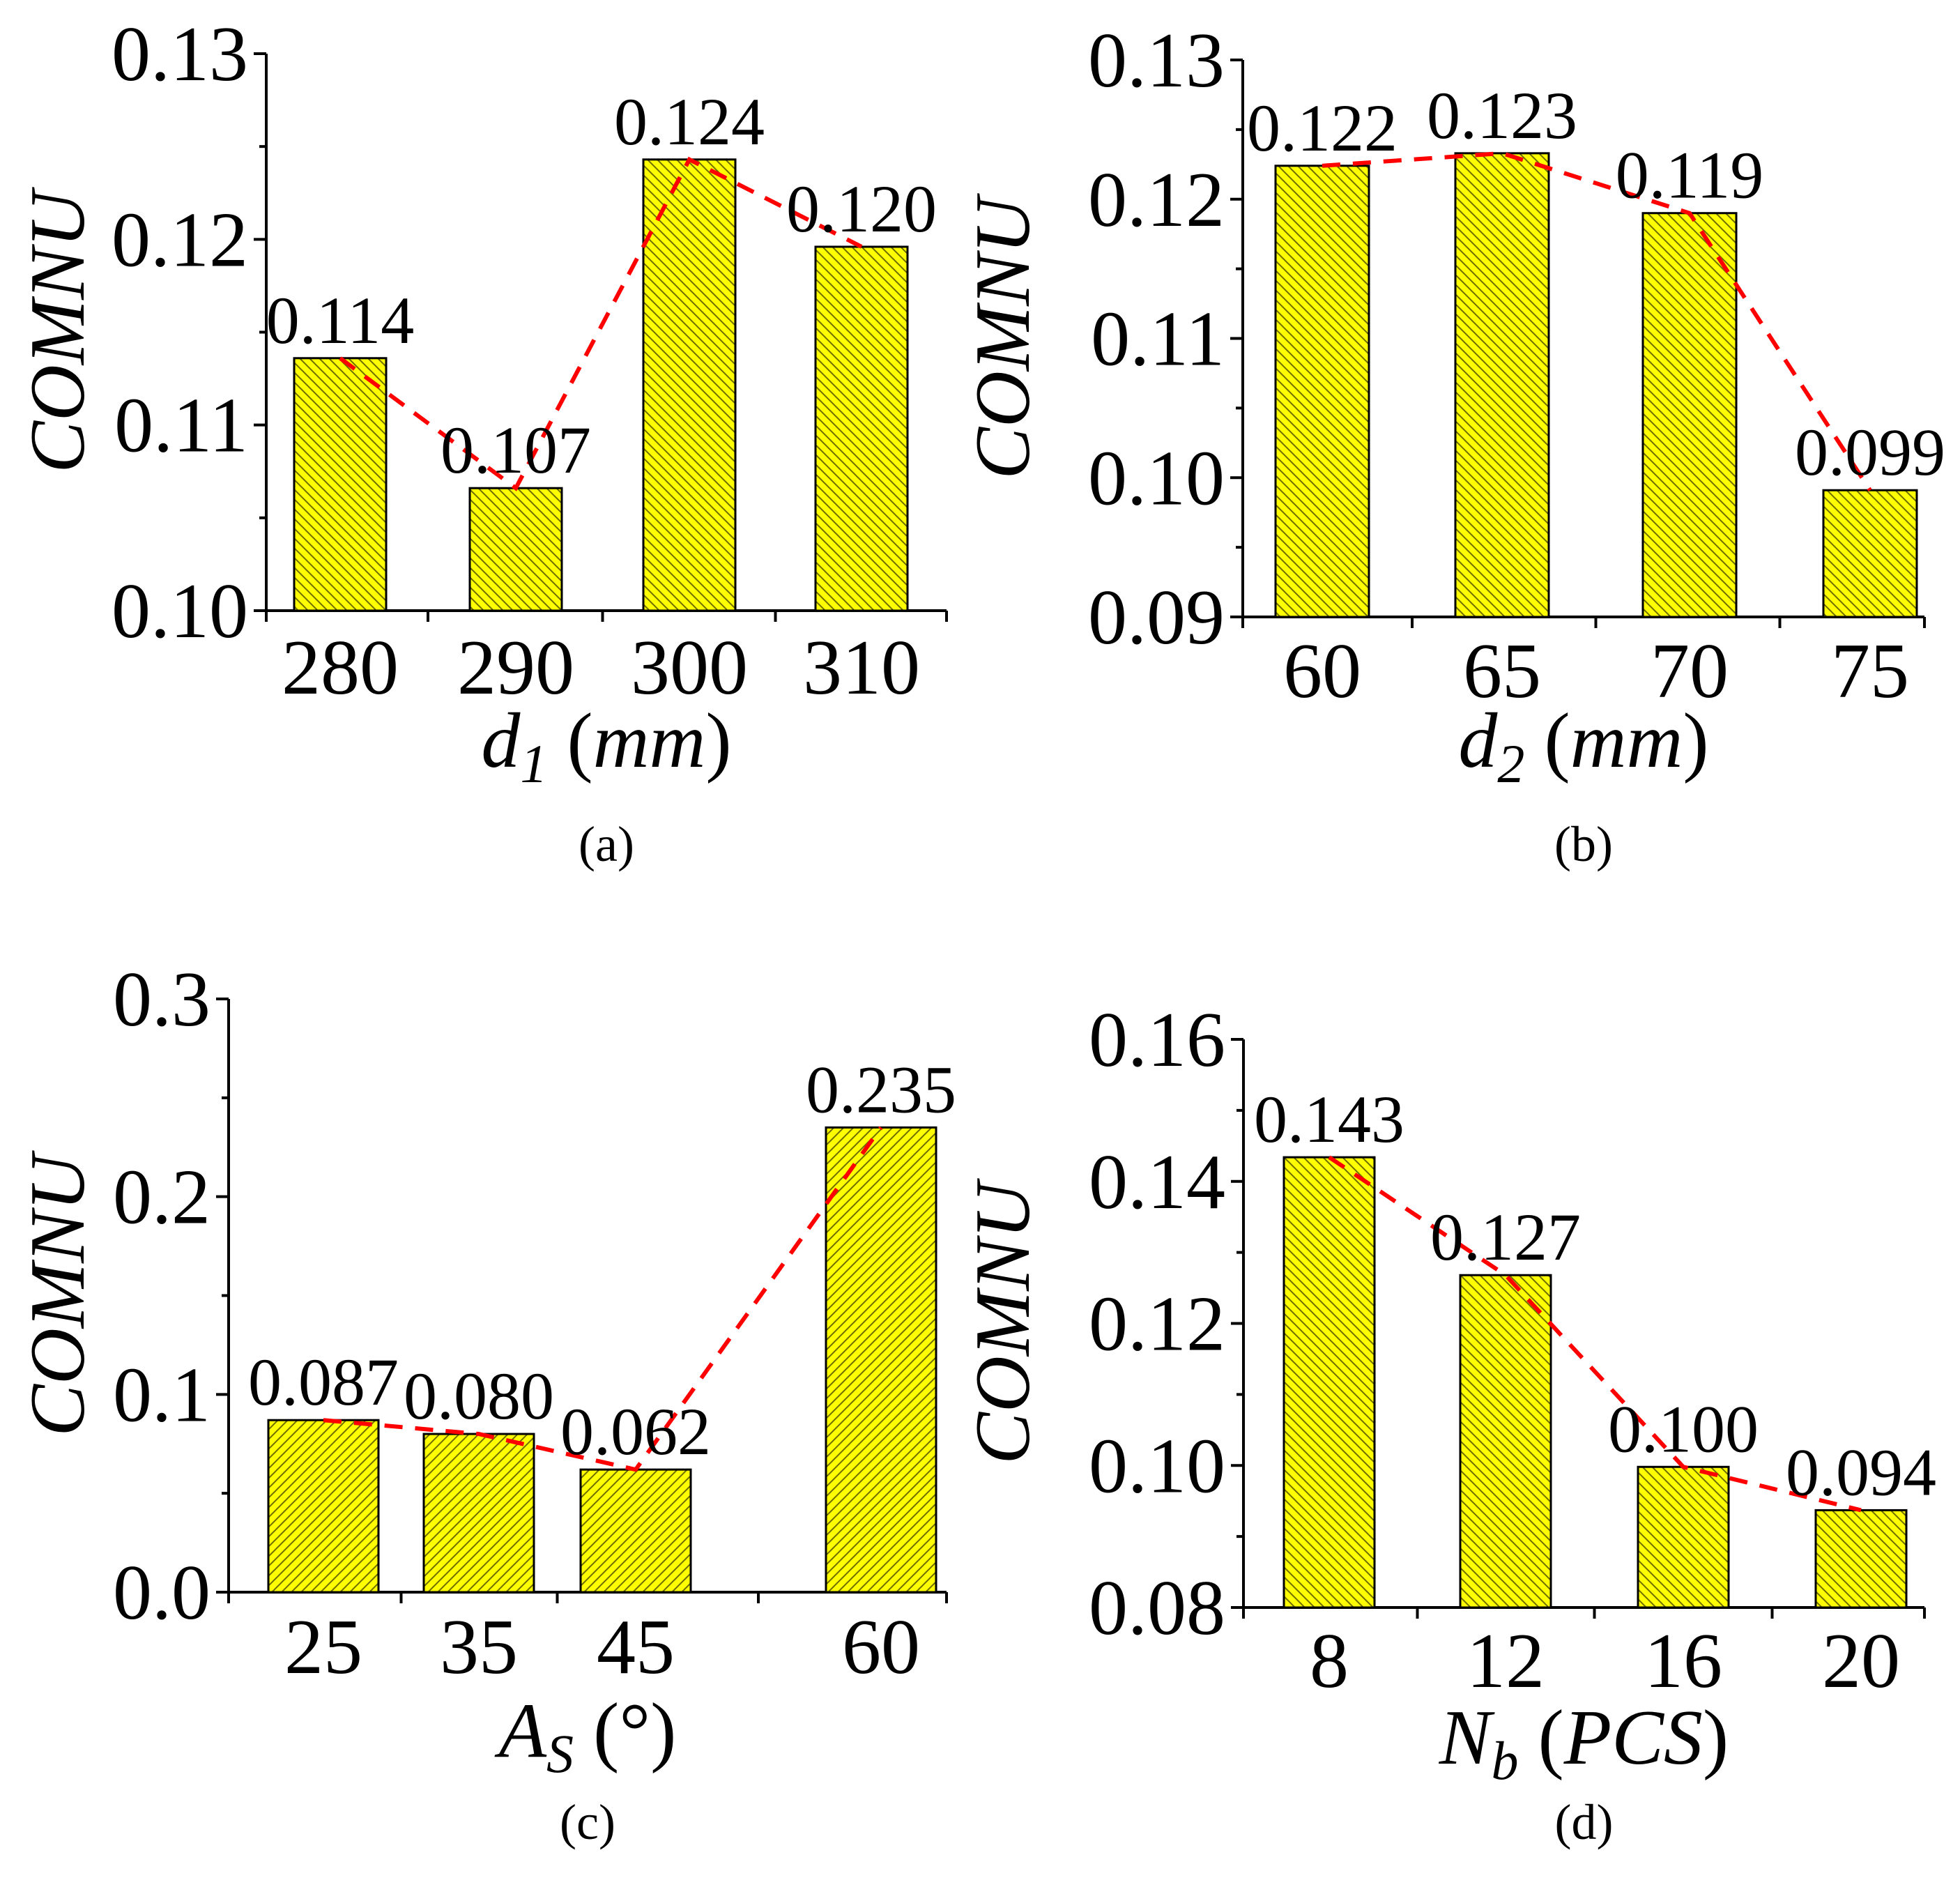 The image size is (1960, 1894). I want to click on data-label: 0.123, so click(1502, 115).